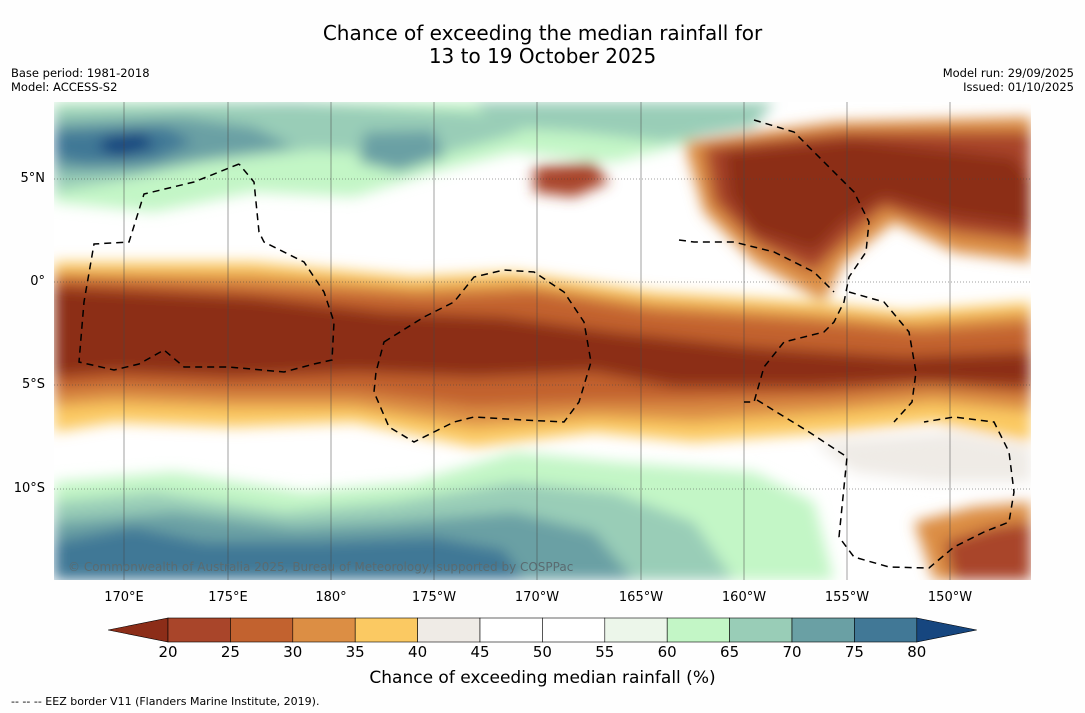 The image size is (1085, 713). I want to click on eez-northeast, so click(807, 261).